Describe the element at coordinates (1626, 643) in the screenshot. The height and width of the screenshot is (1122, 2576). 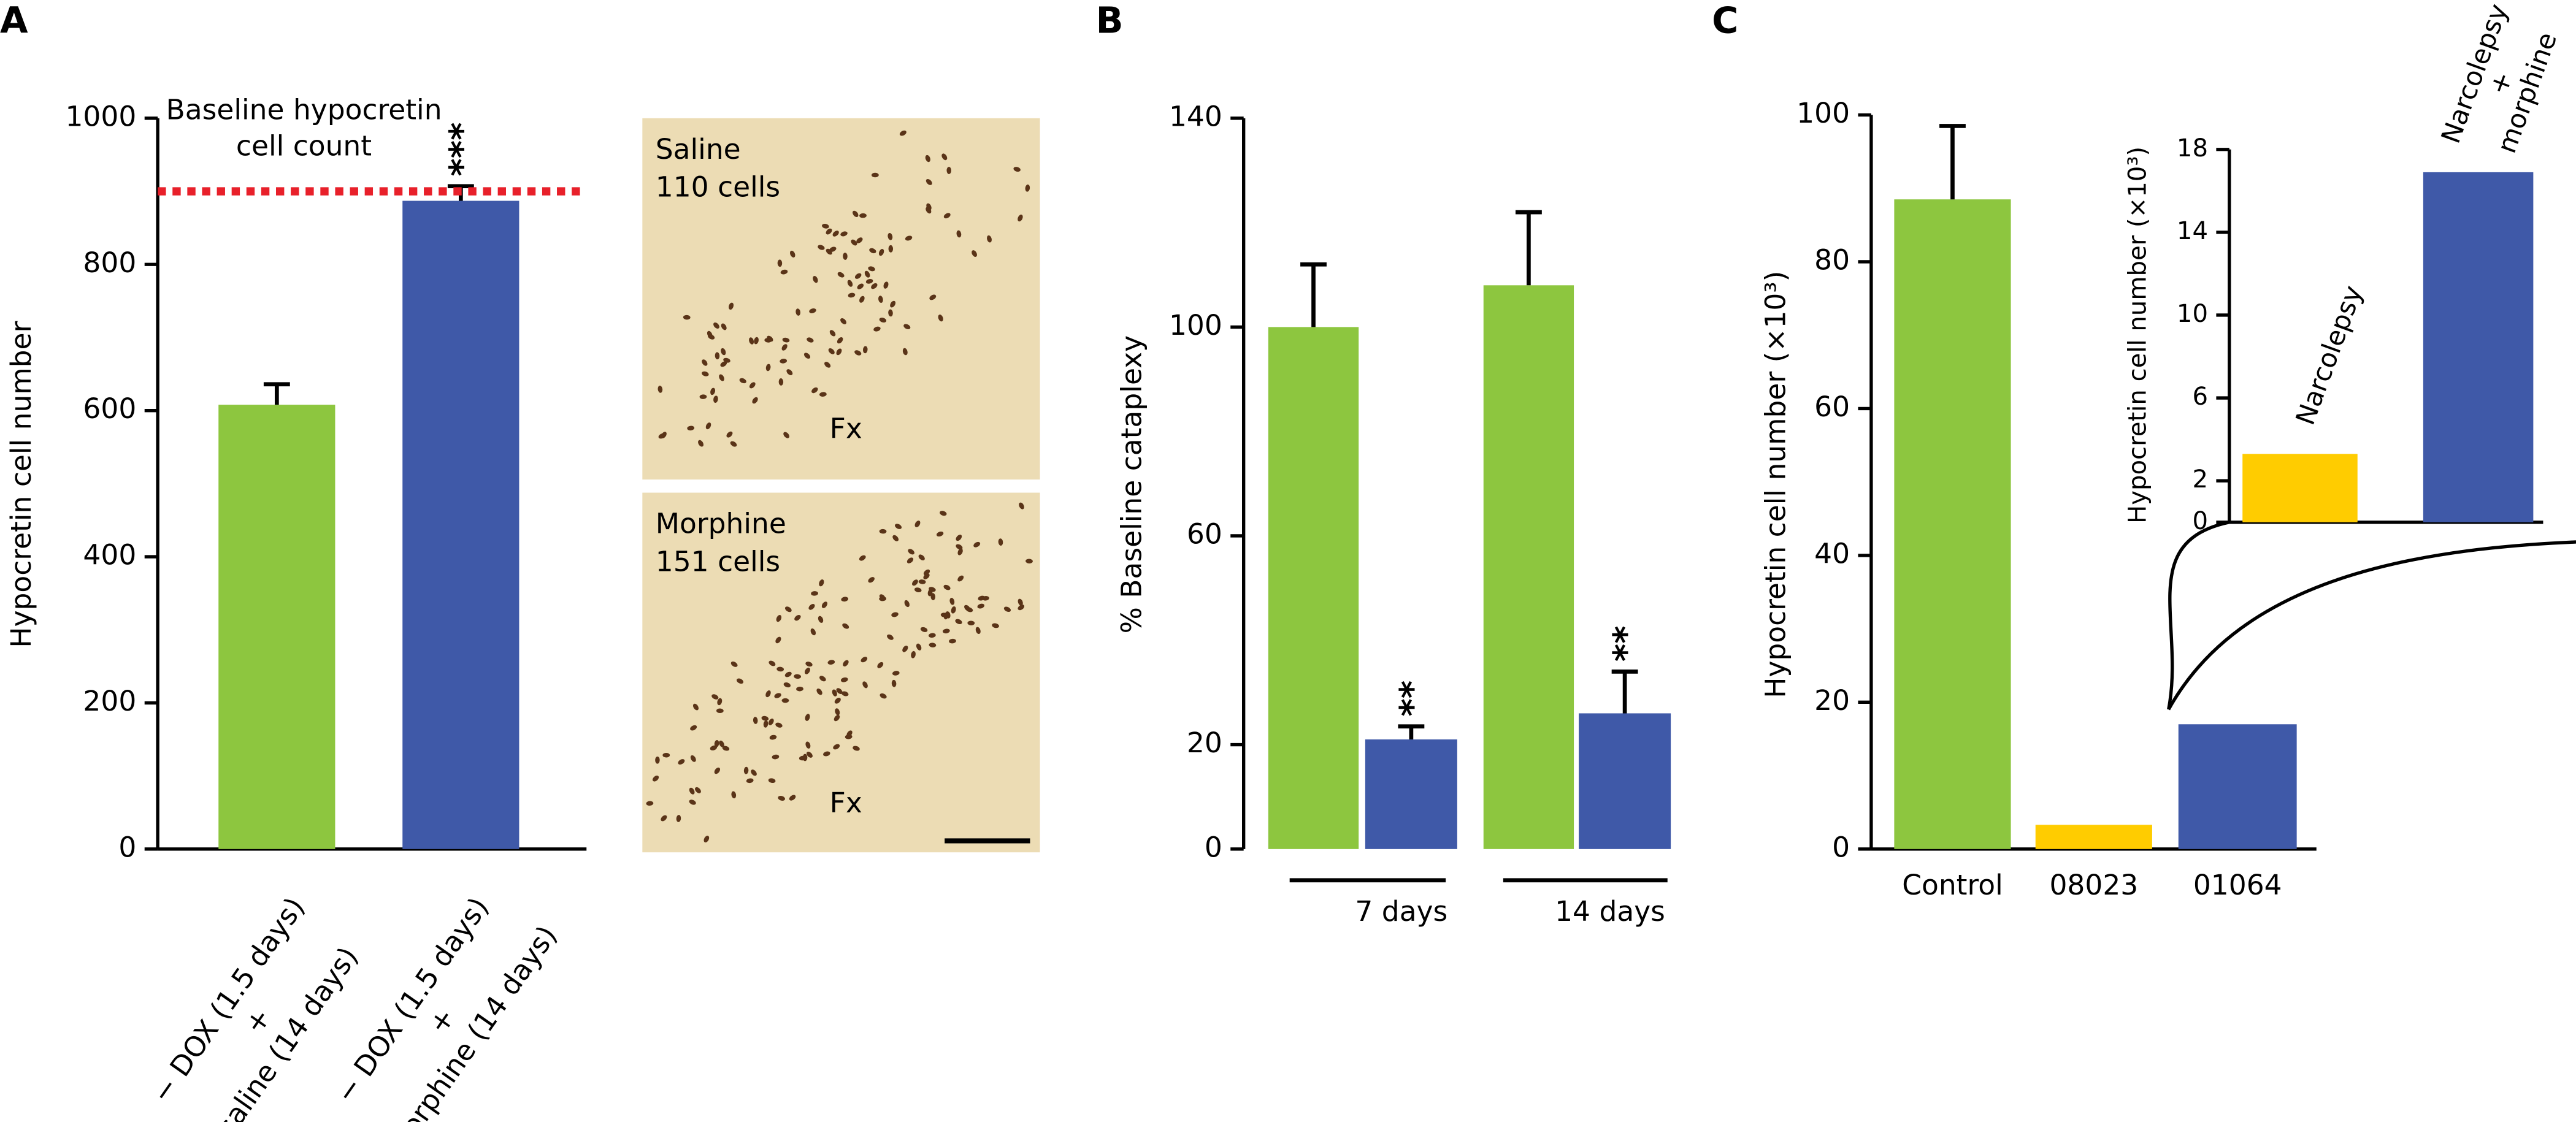
I see `significance: **` at that location.